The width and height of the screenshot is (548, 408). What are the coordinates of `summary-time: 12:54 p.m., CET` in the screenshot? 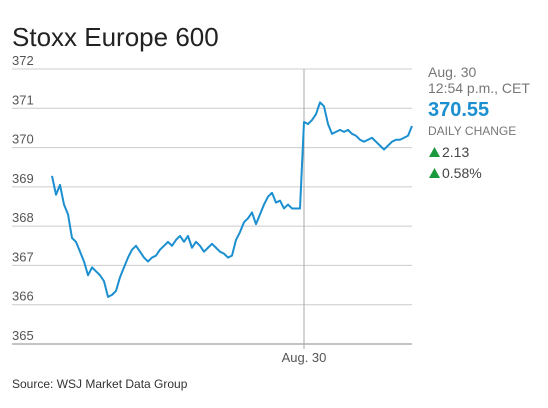 It's located at (479, 88).